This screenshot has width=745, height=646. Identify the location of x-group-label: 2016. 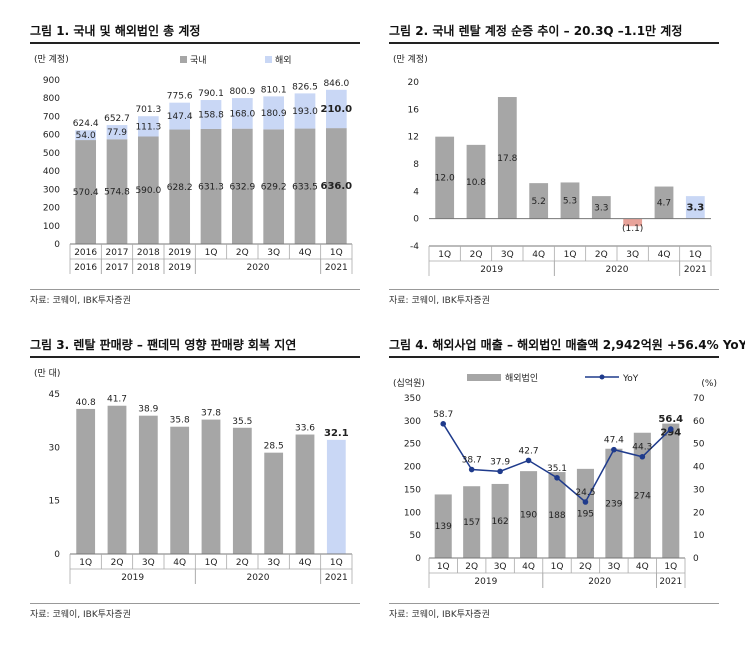
(85, 268).